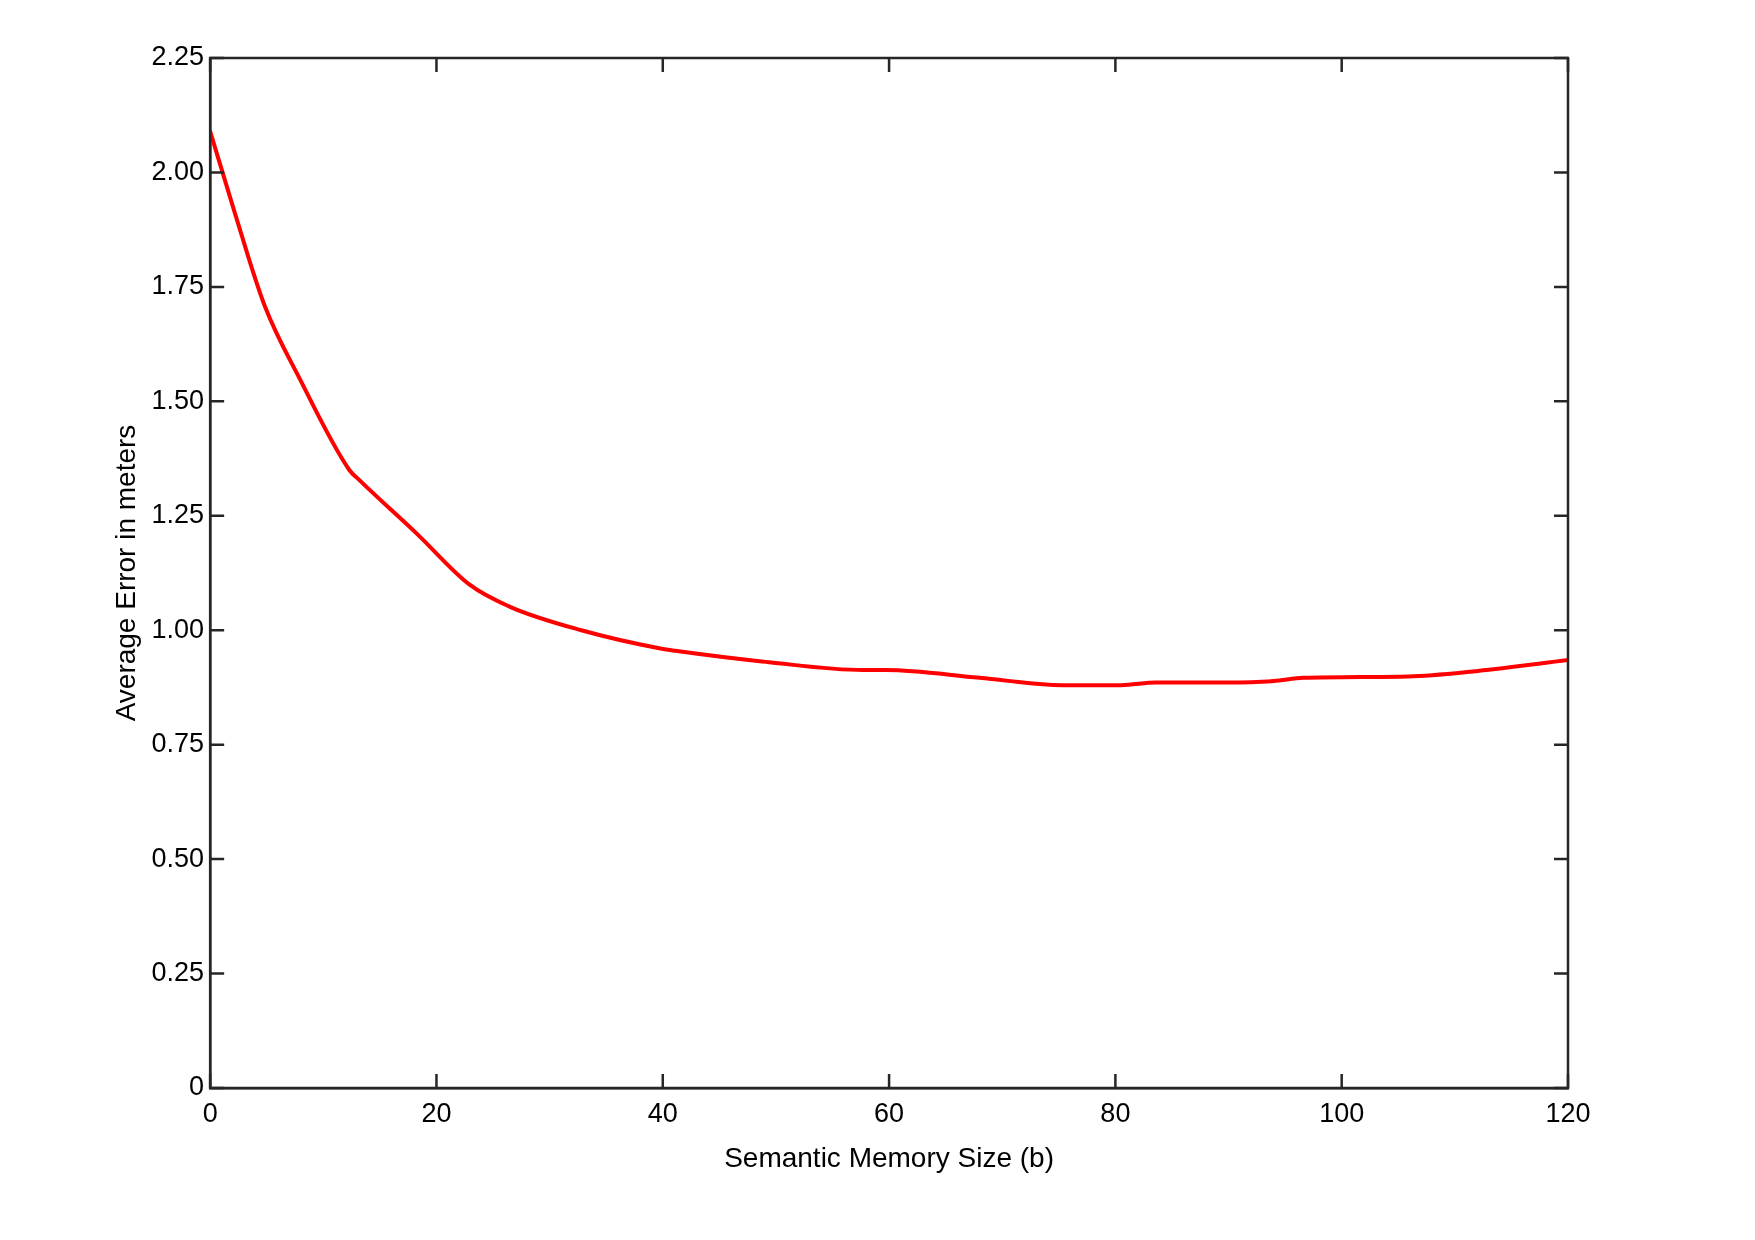  I want to click on x-tick-label: 120, so click(1568, 1112).